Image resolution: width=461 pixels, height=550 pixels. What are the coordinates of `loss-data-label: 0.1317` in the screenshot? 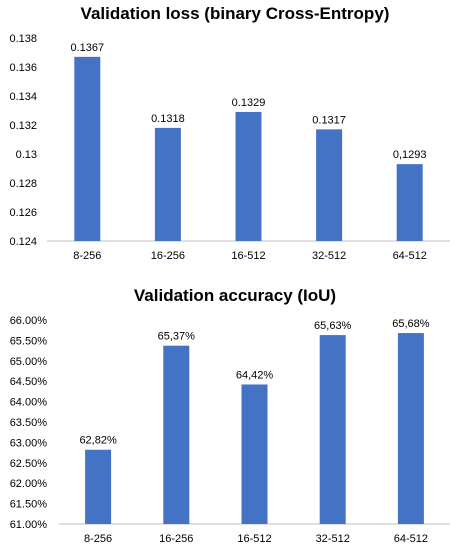 It's located at (329, 120).